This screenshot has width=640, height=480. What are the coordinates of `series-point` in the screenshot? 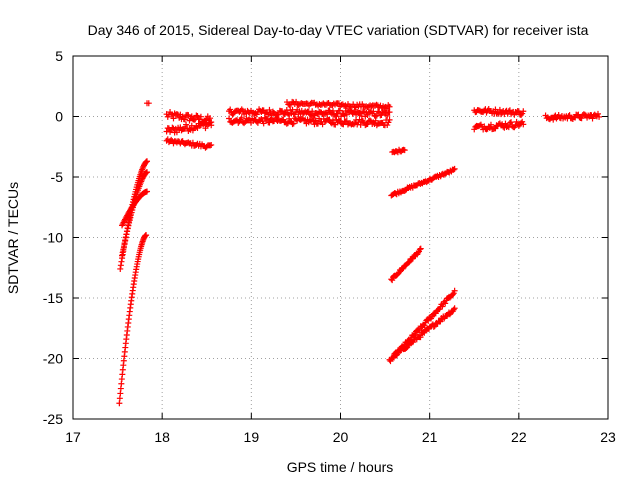 It's located at (148, 103).